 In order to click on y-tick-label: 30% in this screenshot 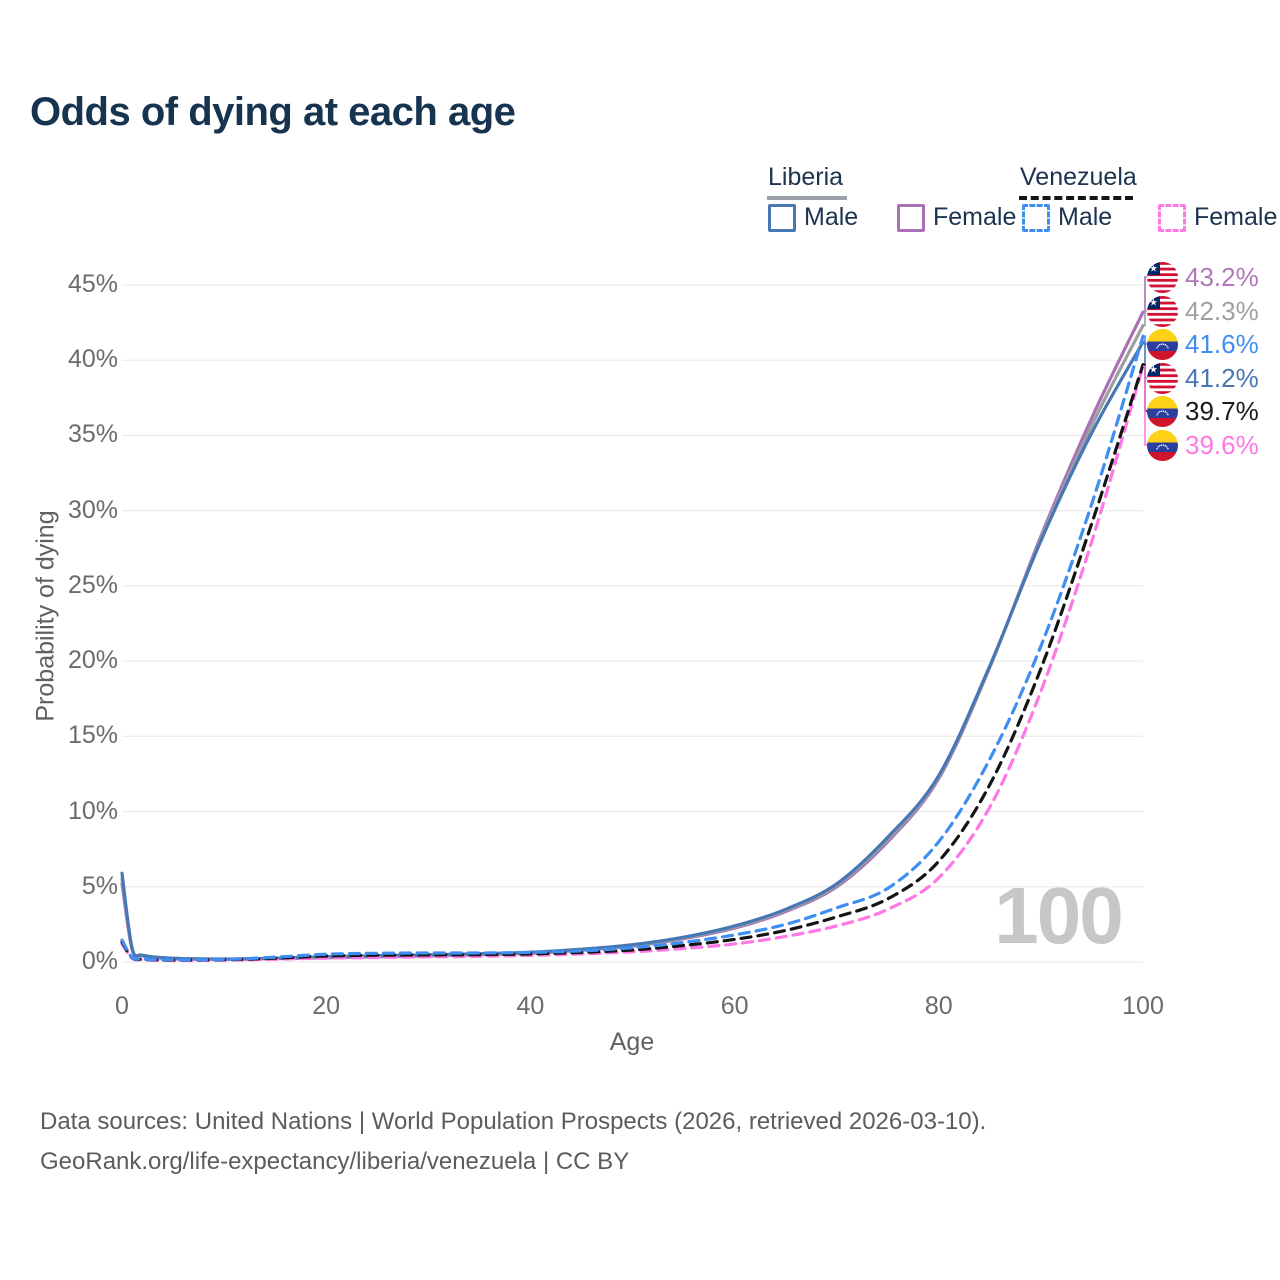, I will do `click(92, 509)`.